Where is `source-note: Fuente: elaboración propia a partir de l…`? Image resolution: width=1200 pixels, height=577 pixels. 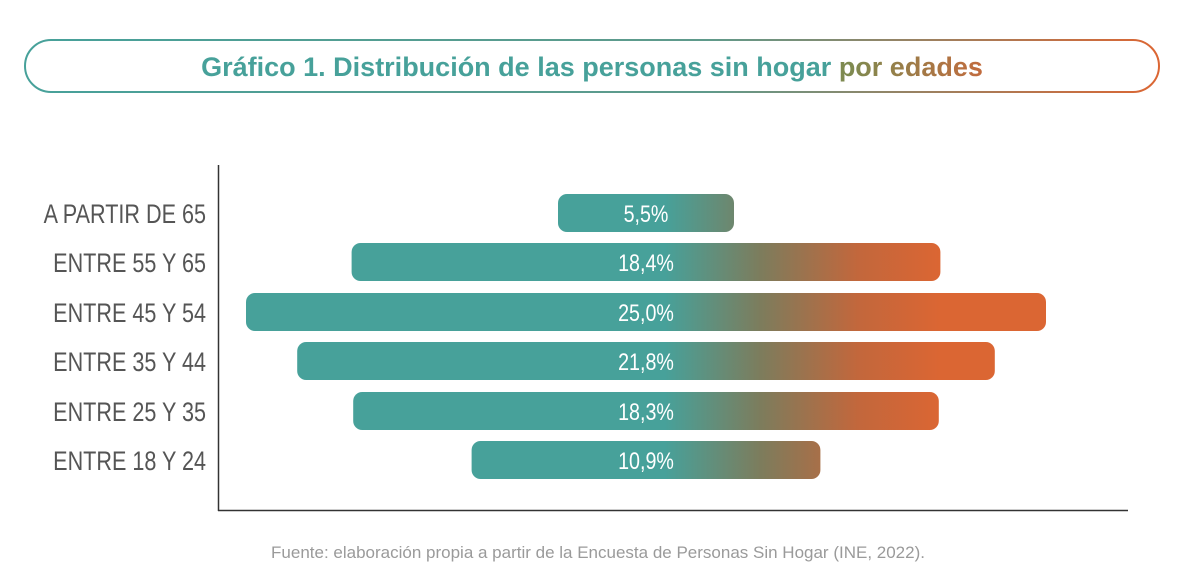 source-note: Fuente: elaboración propia a partir de l… is located at coordinates (598, 552).